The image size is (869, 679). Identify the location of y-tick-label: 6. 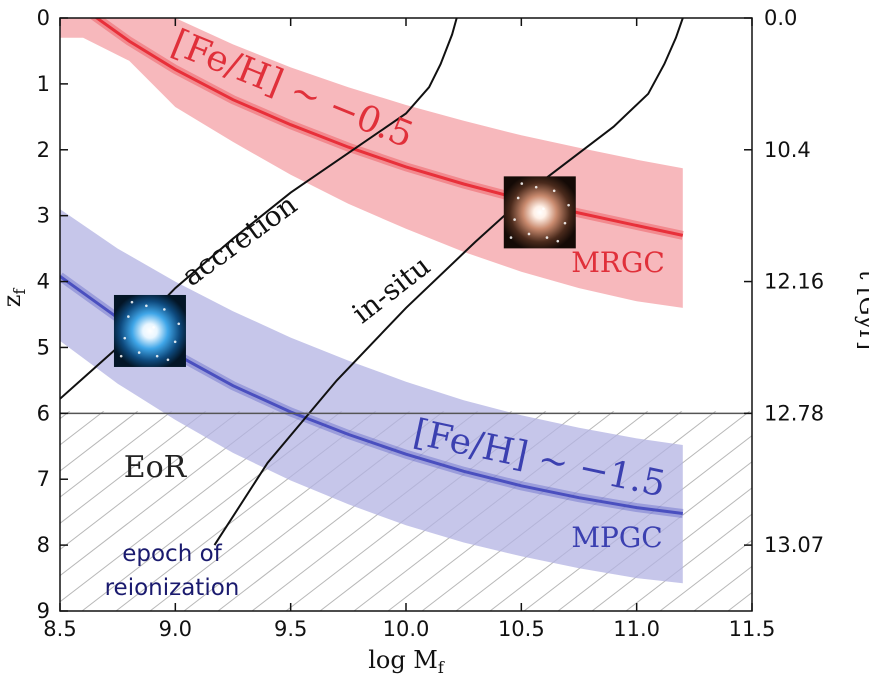
(43, 413).